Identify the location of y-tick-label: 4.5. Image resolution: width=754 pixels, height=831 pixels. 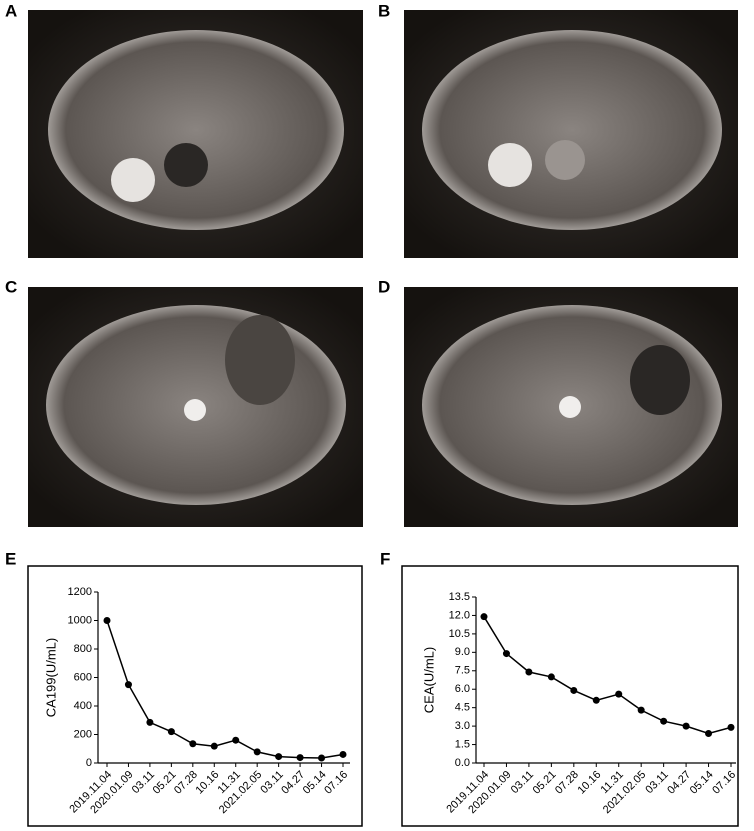
(462, 708).